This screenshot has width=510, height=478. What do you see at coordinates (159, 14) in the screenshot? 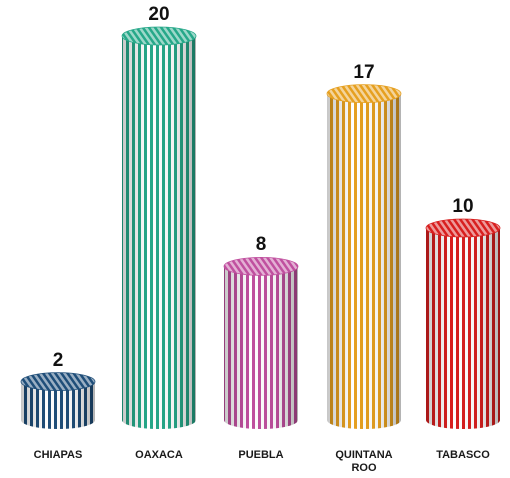
I see `data-label: 20` at bounding box center [159, 14].